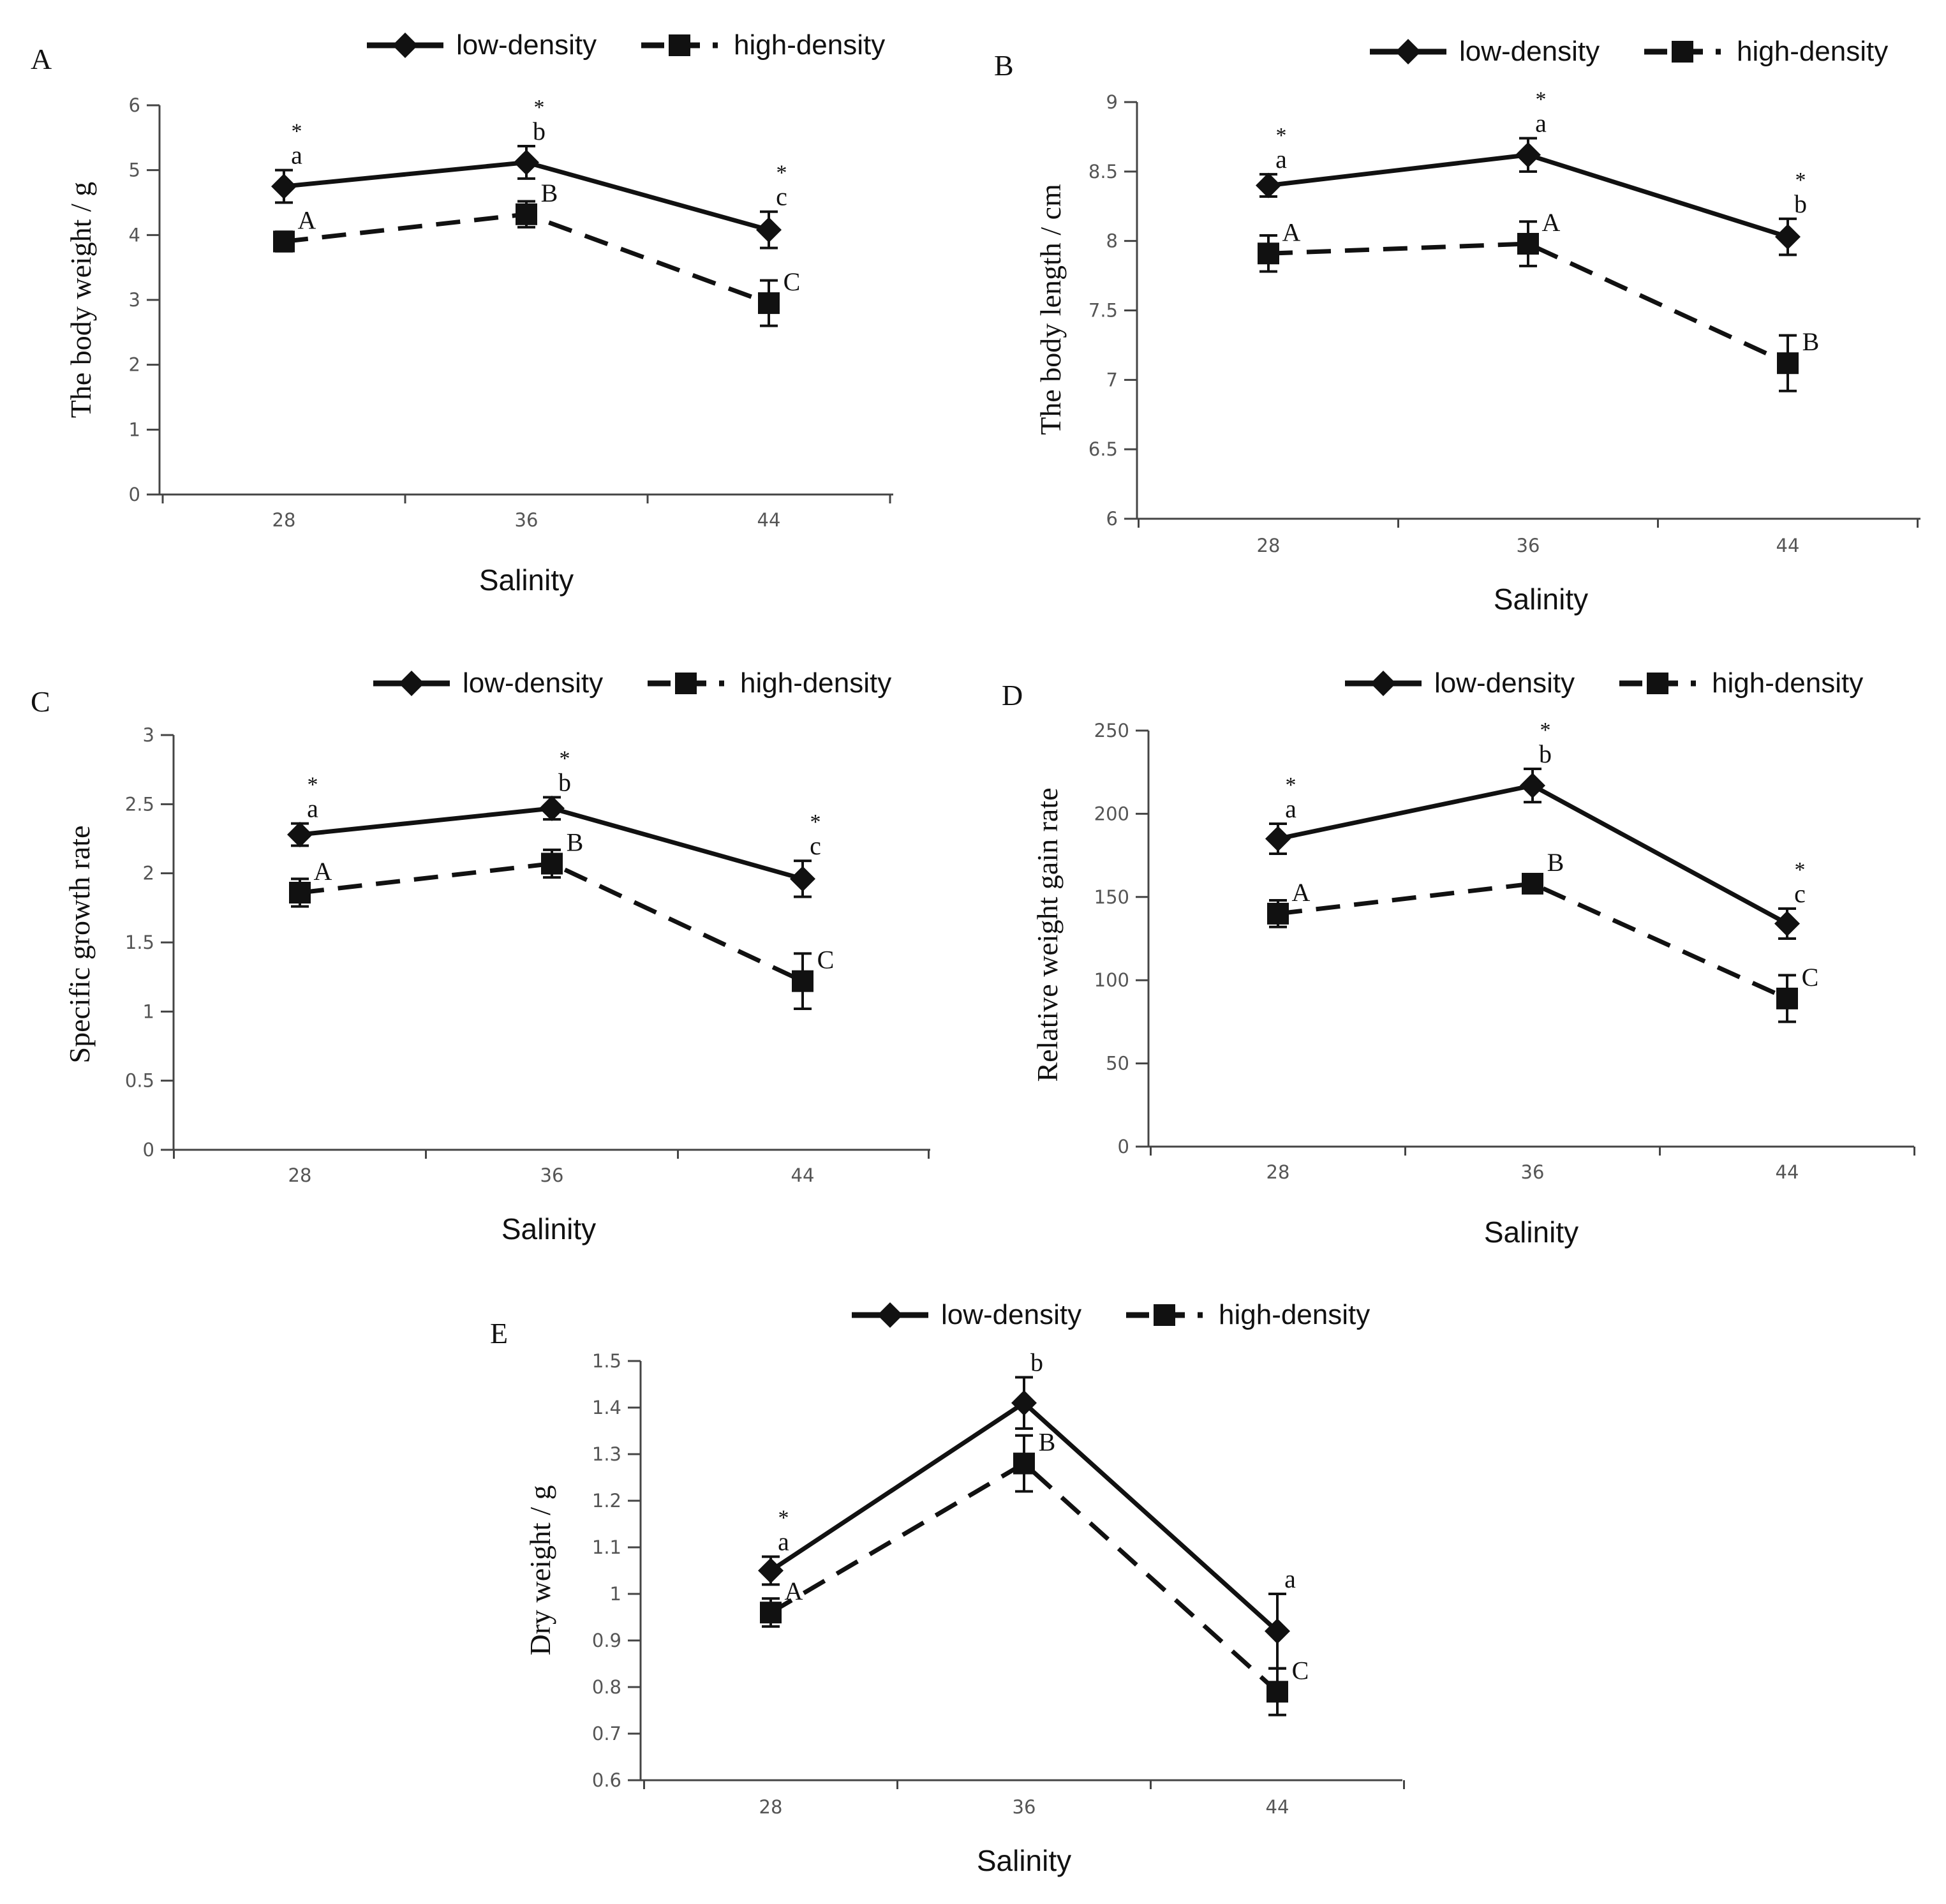  I want to click on y-tick-label: 4, so click(134, 235).